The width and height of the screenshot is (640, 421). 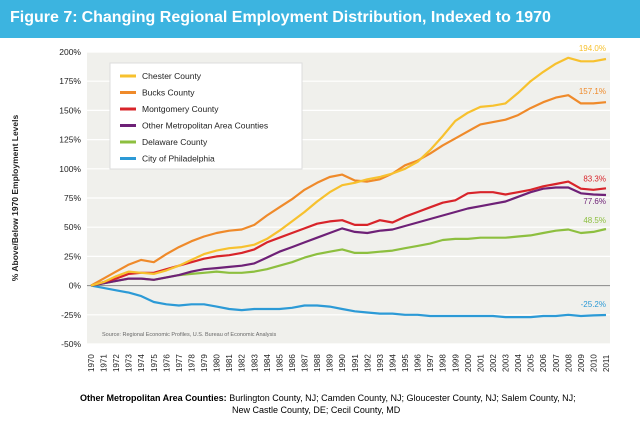 What do you see at coordinates (305, 363) in the screenshot?
I see `x-tick-label: 1987` at bounding box center [305, 363].